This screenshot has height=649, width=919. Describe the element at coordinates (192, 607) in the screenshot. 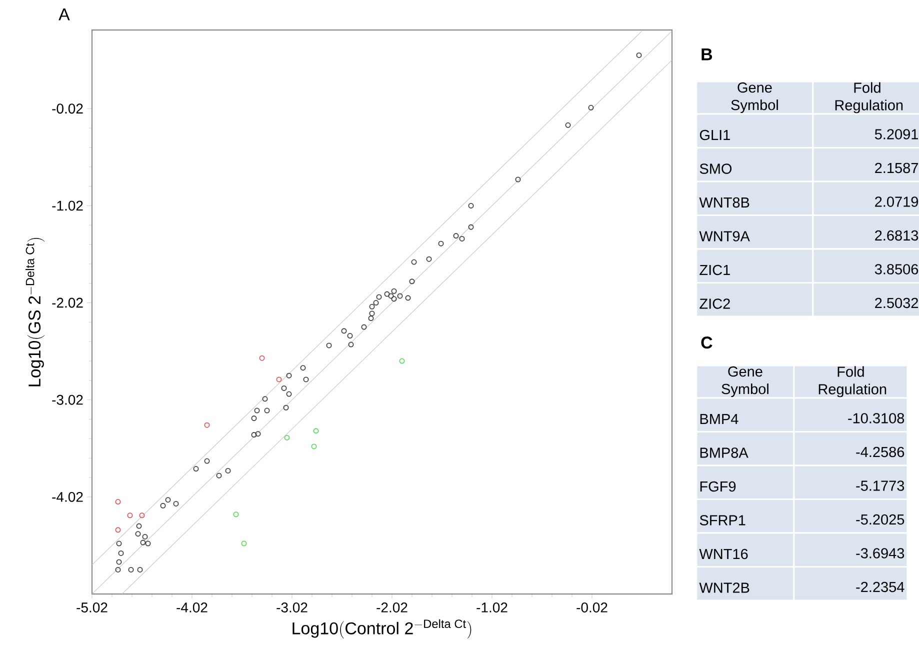

I see `x-tick-label: -4.02` at that location.